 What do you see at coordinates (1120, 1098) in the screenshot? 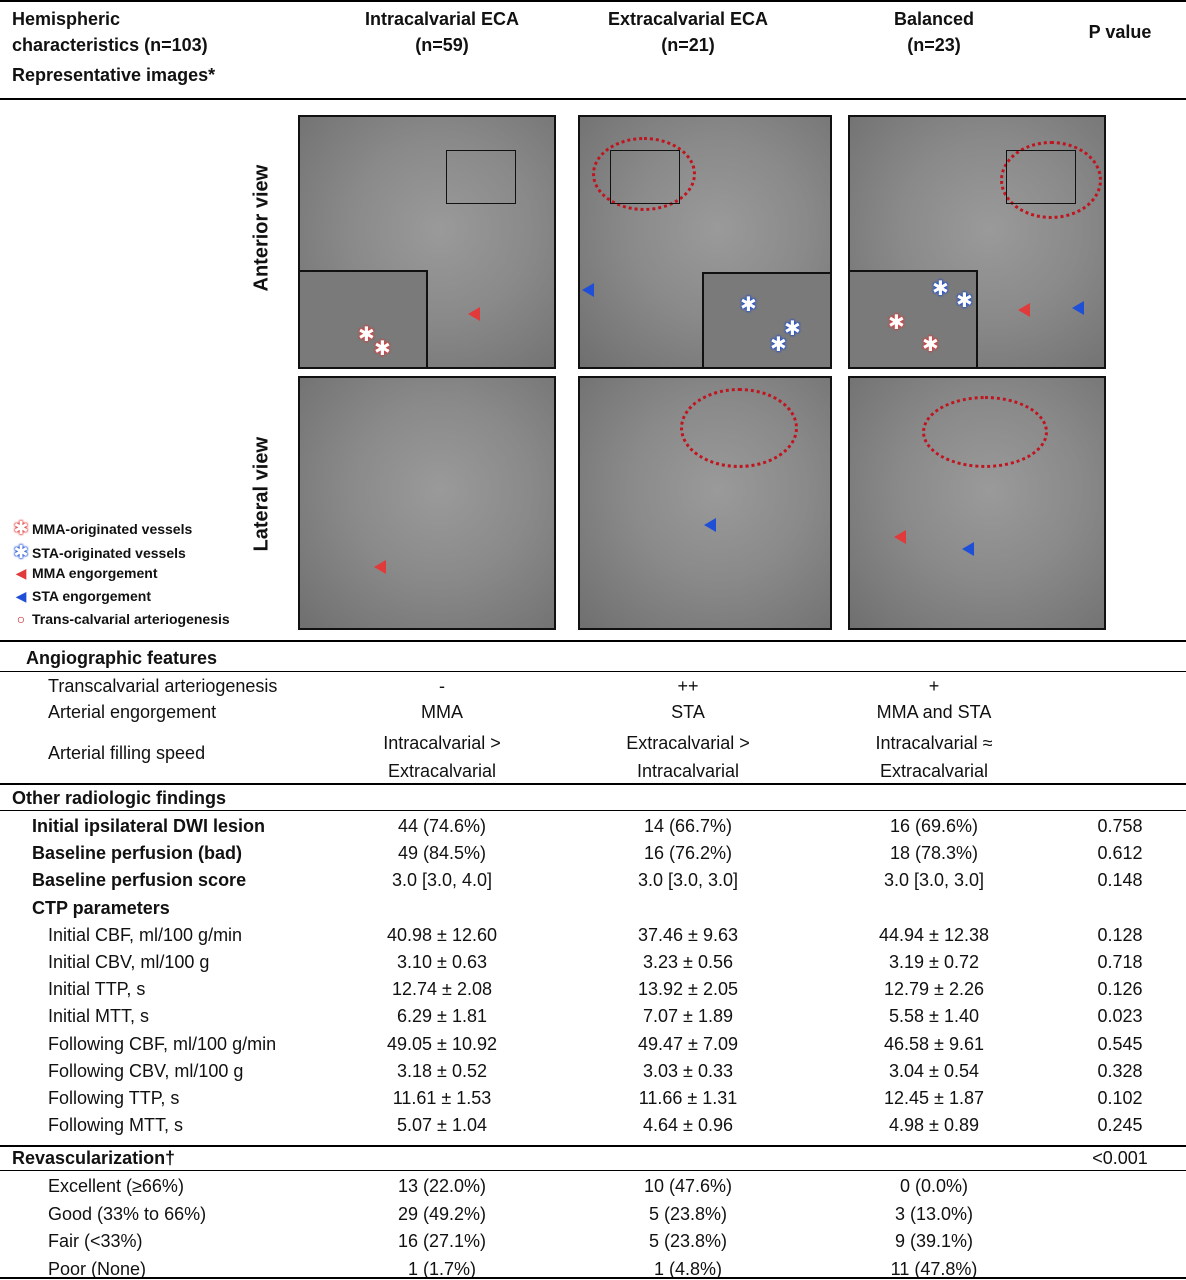
I see `finding-pvalue: 0.102` at bounding box center [1120, 1098].